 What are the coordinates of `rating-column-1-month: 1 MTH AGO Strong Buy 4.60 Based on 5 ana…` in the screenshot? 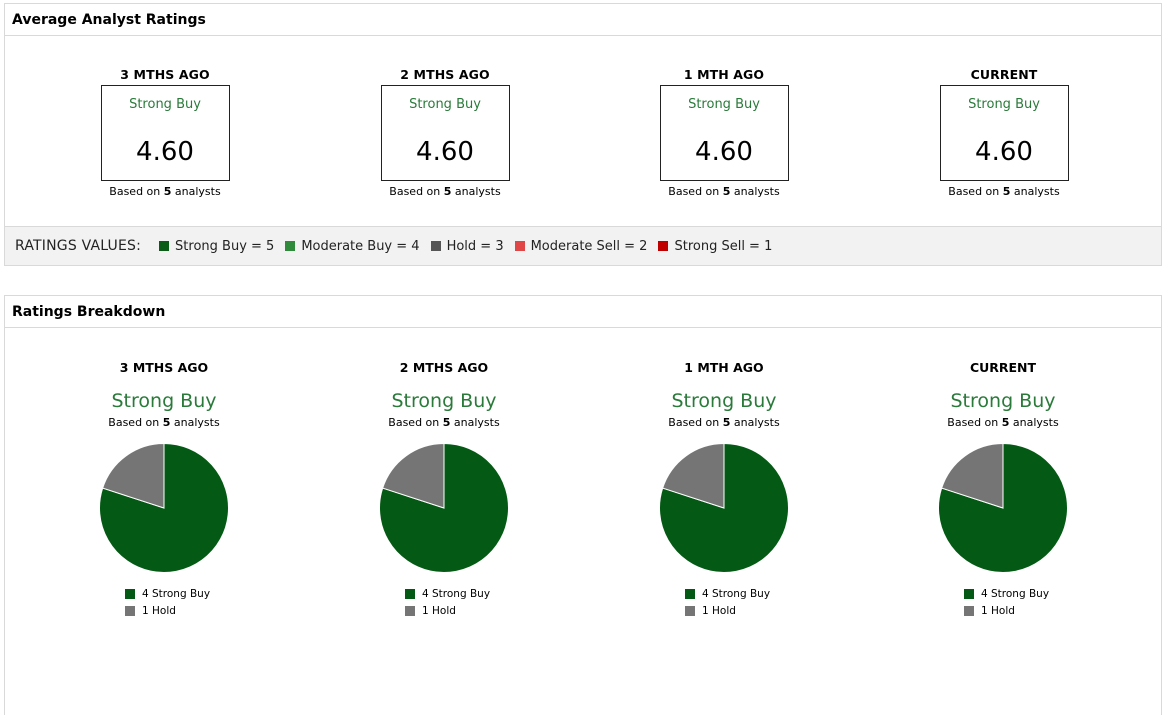 It's located at (724, 132).